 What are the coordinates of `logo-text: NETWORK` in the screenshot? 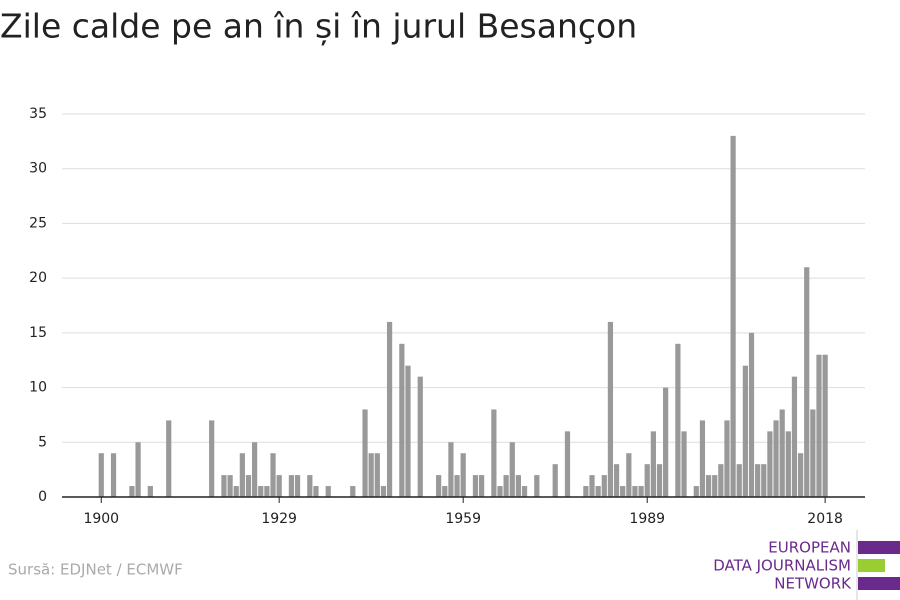 It's located at (813, 584).